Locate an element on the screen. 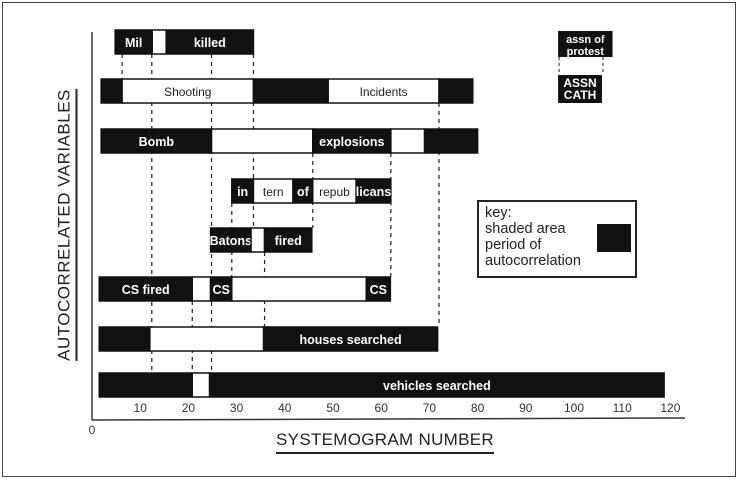 Image resolution: width=740 pixels, height=481 pixels. variable-row: in tern of repub licans is located at coordinates (311, 191).